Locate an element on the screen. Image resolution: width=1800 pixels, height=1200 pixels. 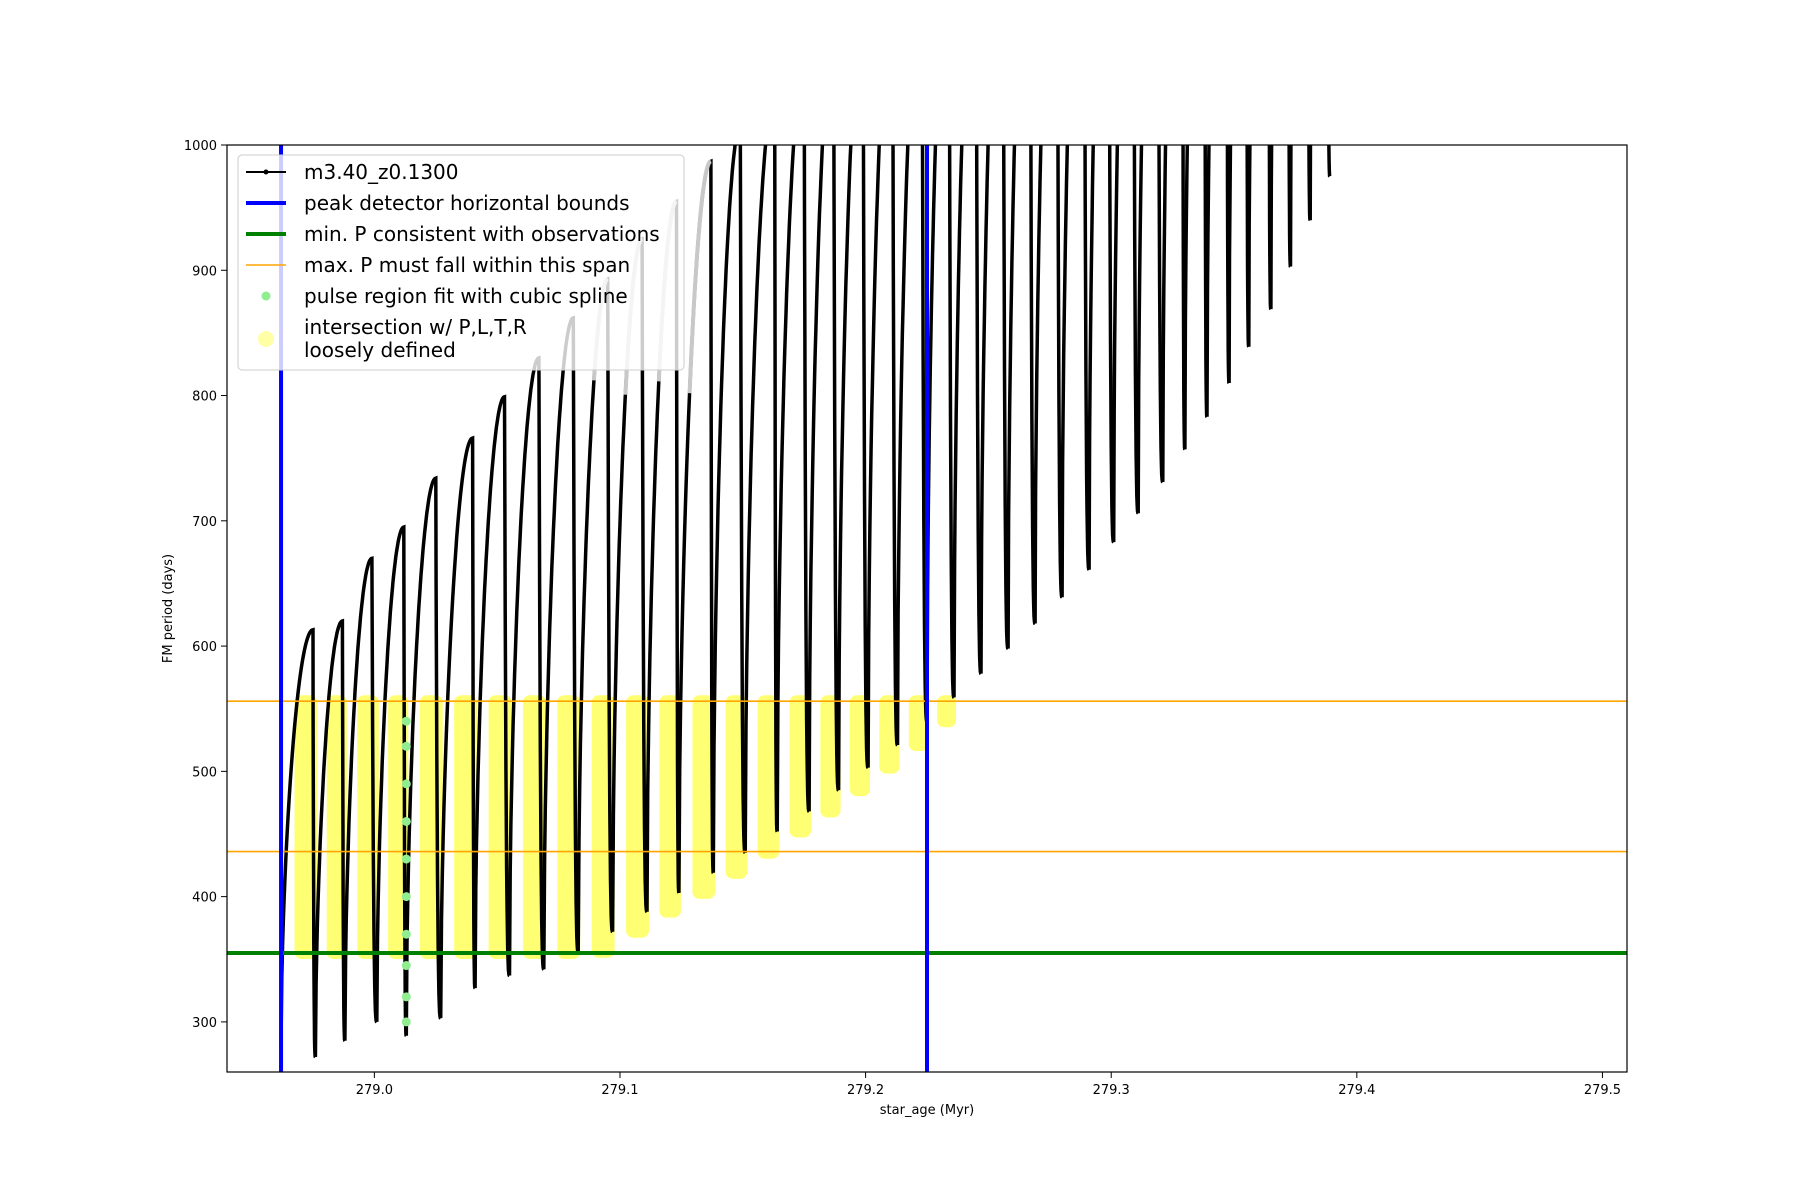
legend-marker-spline is located at coordinates (266, 296).